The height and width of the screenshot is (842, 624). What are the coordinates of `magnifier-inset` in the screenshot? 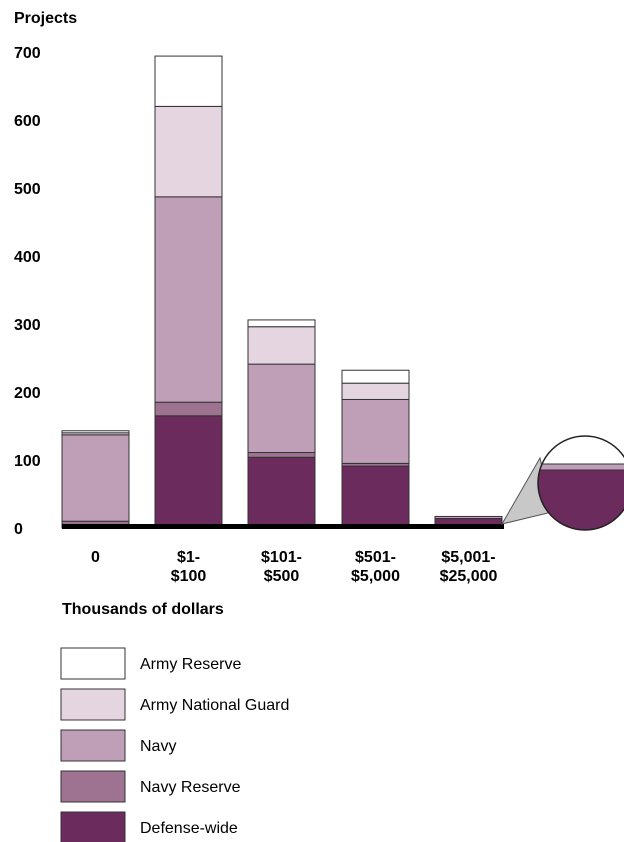 It's located at (562, 483).